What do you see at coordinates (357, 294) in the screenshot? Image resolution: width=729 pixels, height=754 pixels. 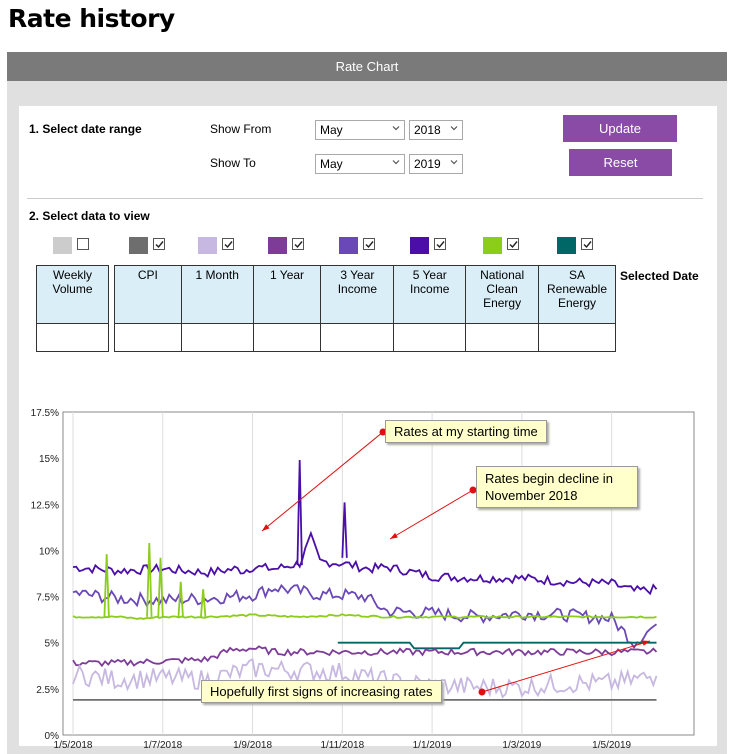 I see `column-header: 3 Year Income` at bounding box center [357, 294].